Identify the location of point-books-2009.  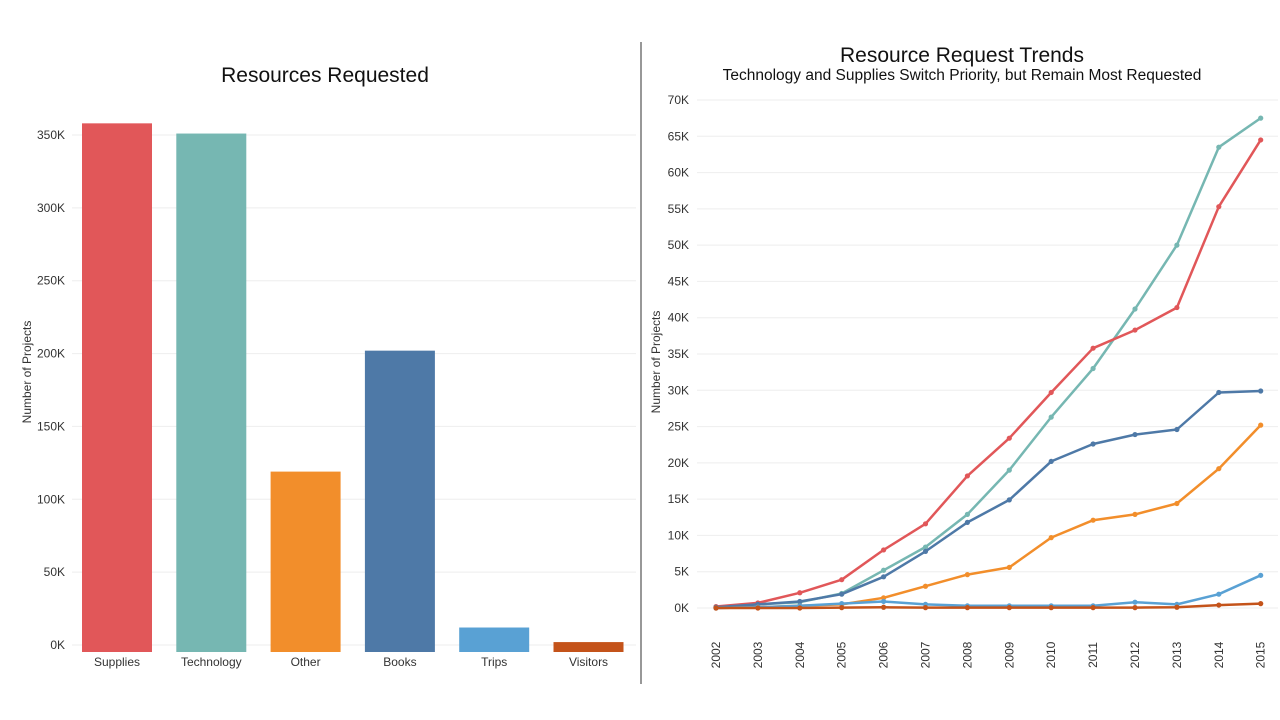
(1009, 500).